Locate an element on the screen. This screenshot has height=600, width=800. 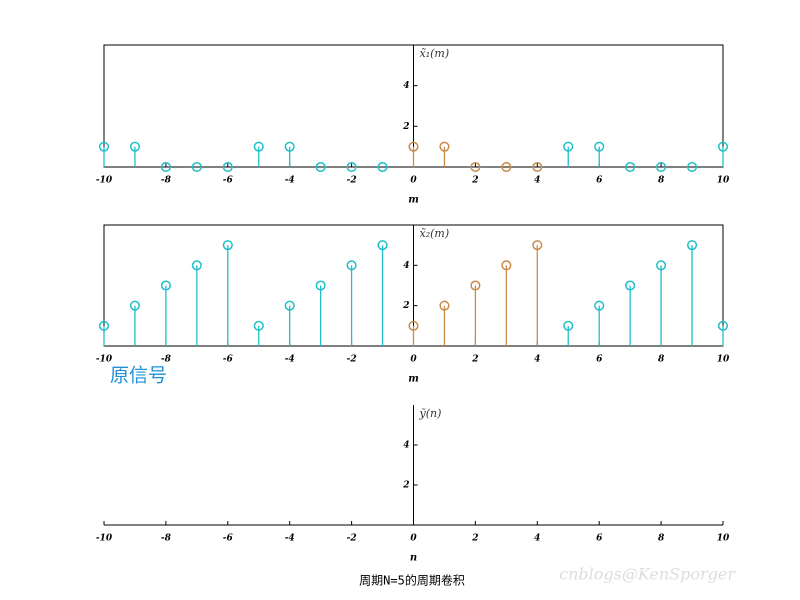
y-axis-label: ỹ(n) is located at coordinates (430, 413).